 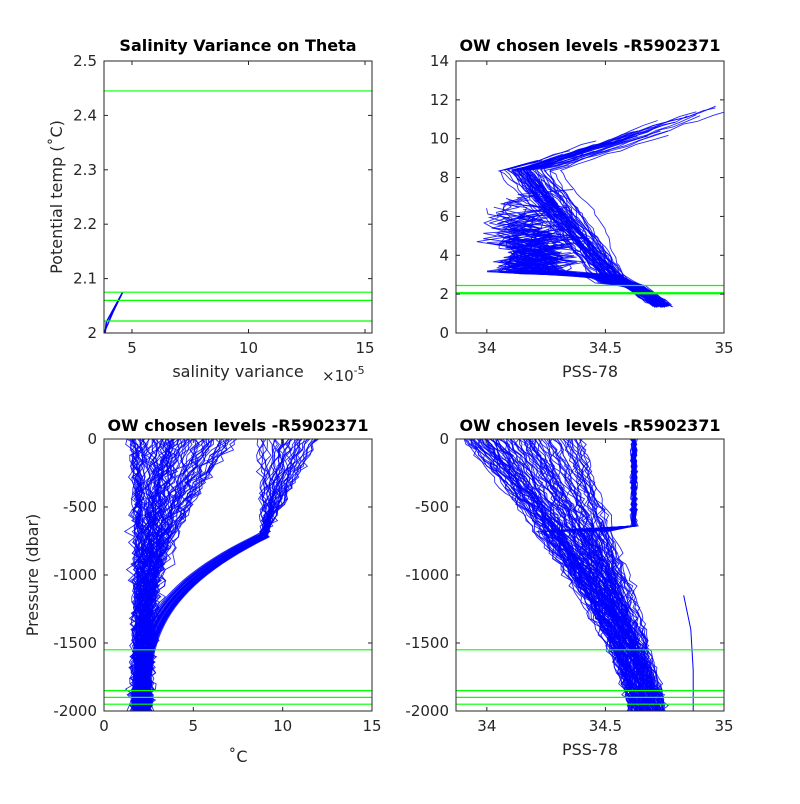 What do you see at coordinates (590, 371) in the screenshot?
I see `panel-2-xlabel: PSS-78` at bounding box center [590, 371].